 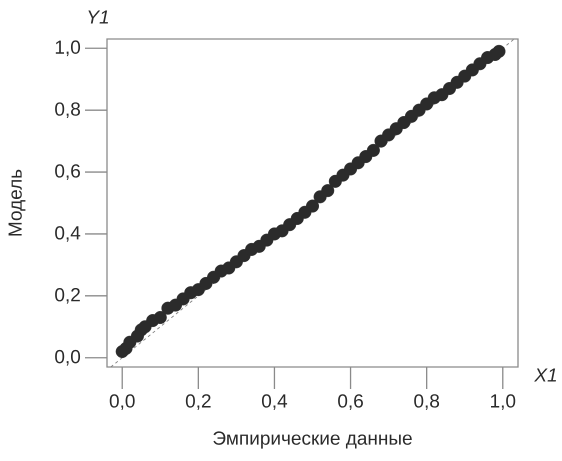 What do you see at coordinates (122, 402) in the screenshot?
I see `x-tick-label: 0,0` at bounding box center [122, 402].